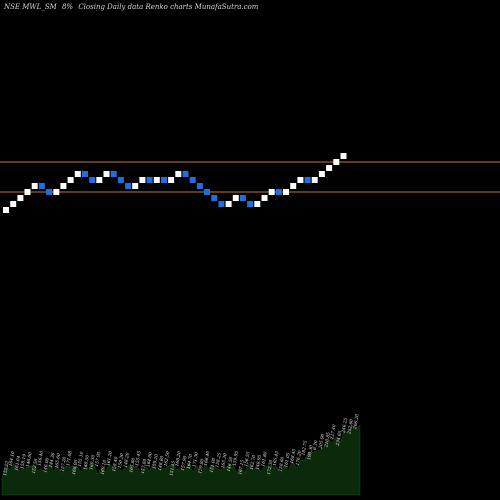 The width and height of the screenshot is (500, 500). What do you see at coordinates (156, 462) in the screenshot?
I see `volume-label: 159.20` at bounding box center [156, 462].